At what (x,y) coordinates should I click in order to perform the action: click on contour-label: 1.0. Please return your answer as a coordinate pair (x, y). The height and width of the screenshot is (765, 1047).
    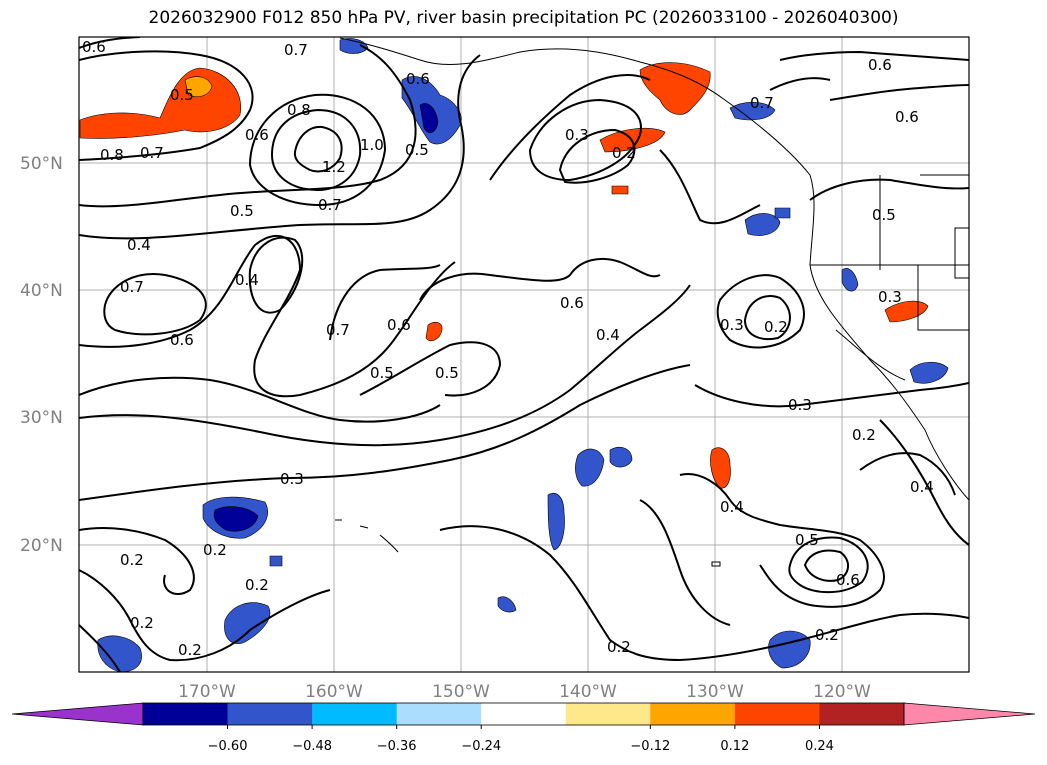
    Looking at the image, I should click on (372, 145).